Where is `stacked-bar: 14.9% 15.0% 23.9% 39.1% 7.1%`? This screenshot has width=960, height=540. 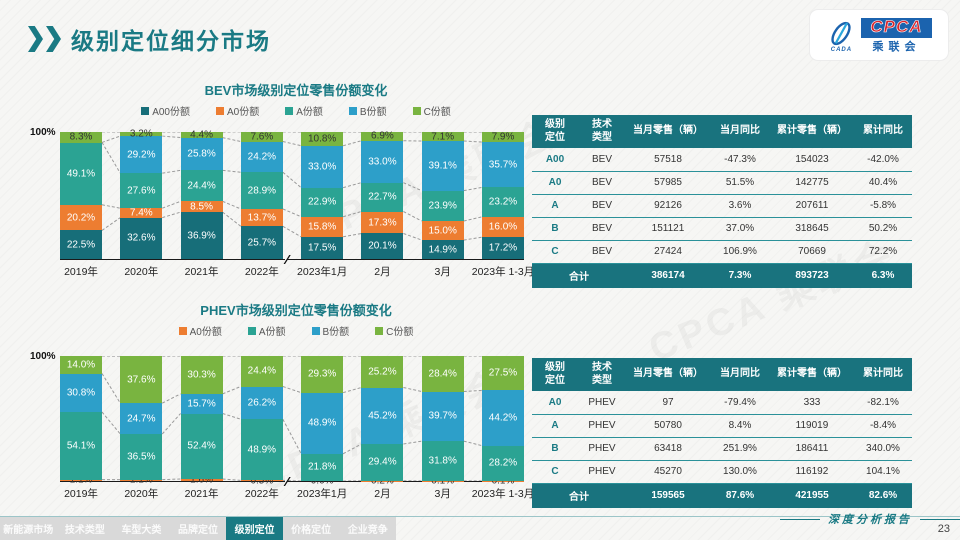
stacked-bar: 14.9% 15.0% 23.9% 39.1% 7.1% is located at coordinates (442, 195).